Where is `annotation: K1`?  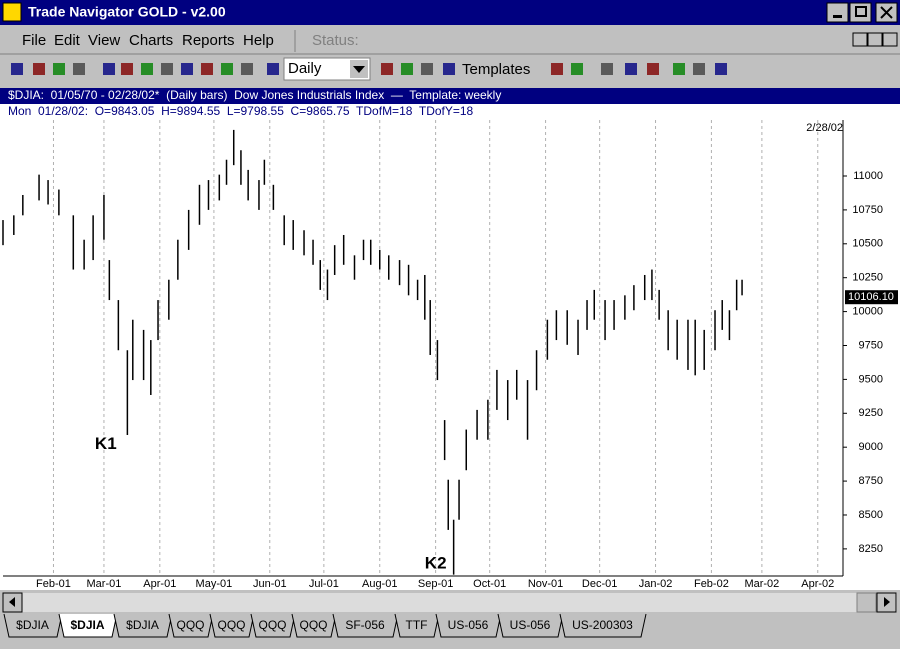
annotation: K1 is located at coordinates (106, 443).